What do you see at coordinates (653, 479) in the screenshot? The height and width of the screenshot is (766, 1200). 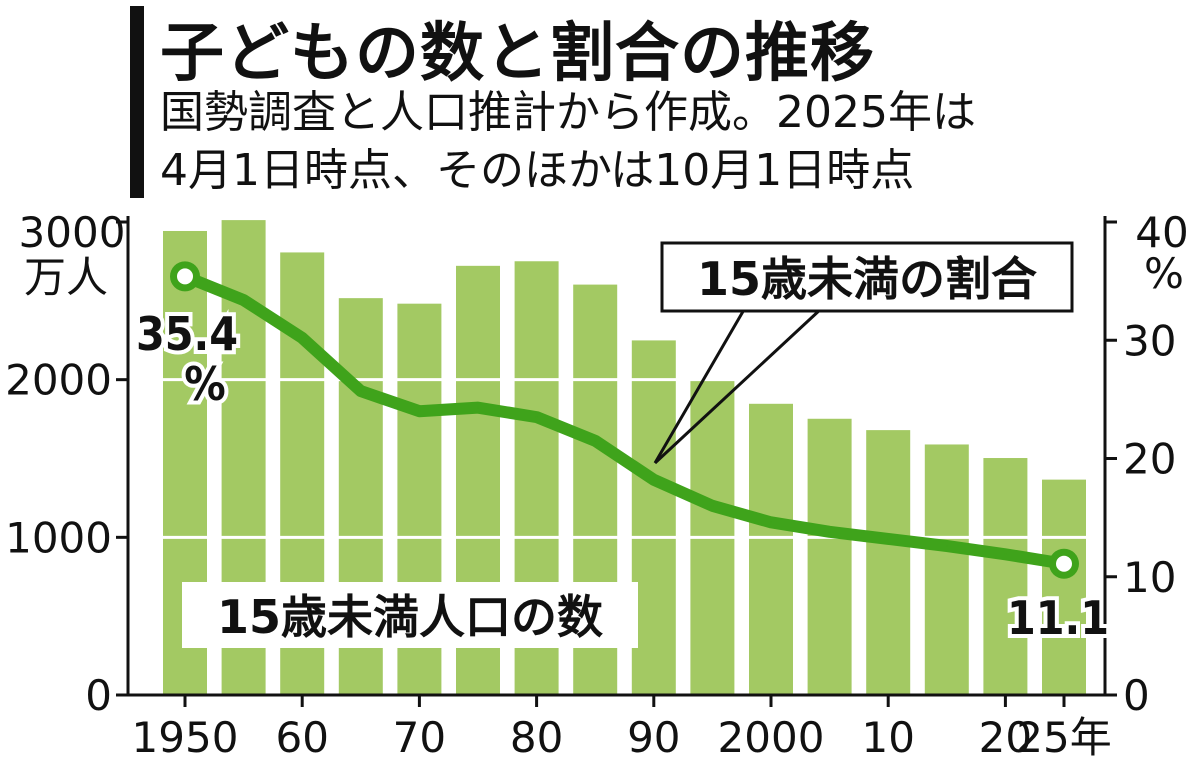 I see `line-point-1990` at bounding box center [653, 479].